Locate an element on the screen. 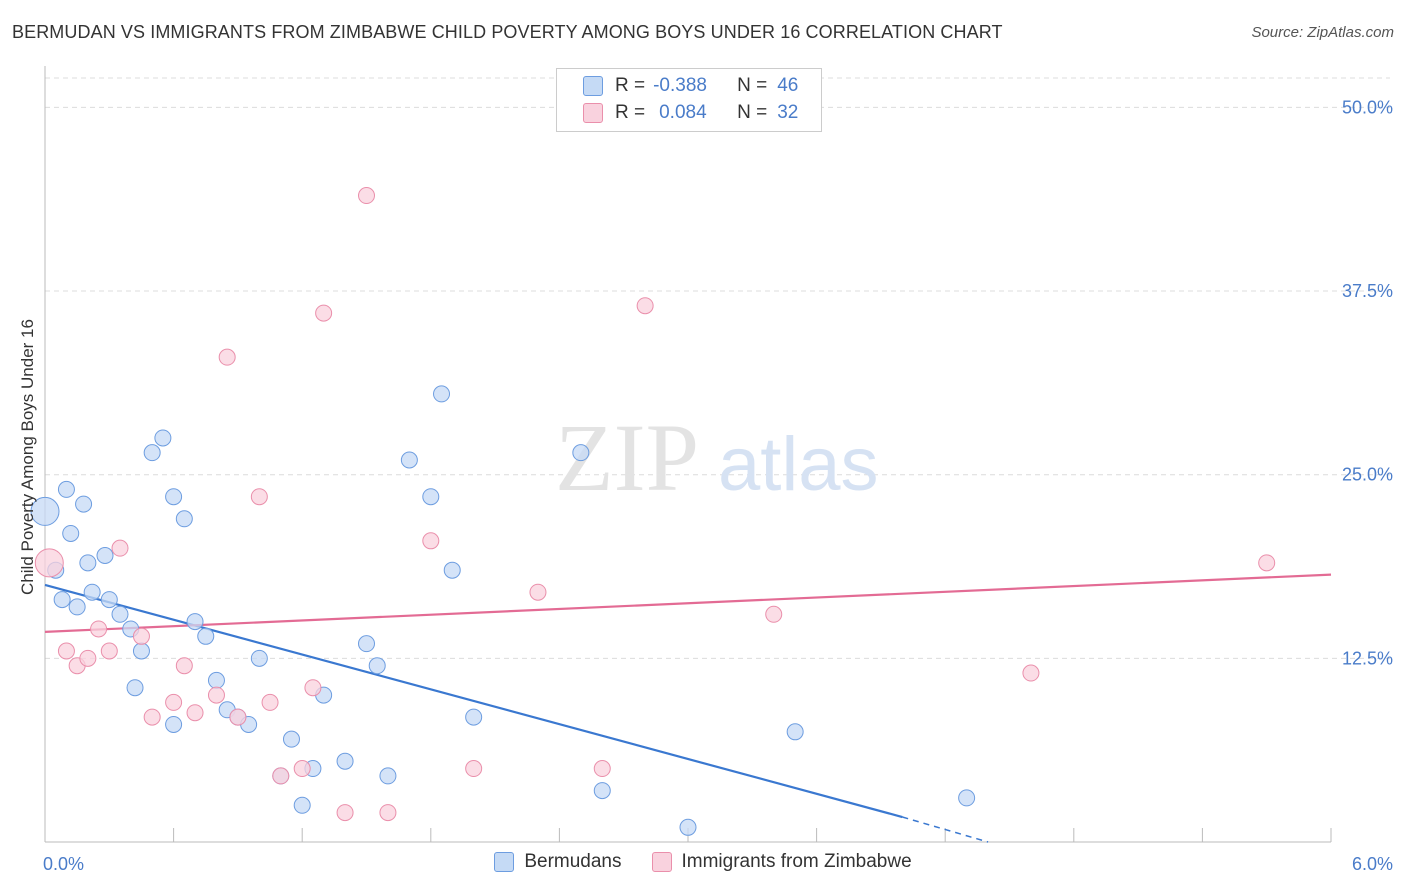 This screenshot has width=1406, height=892. bottom-legend-bermudans: Bermudans is located at coordinates (558, 862).